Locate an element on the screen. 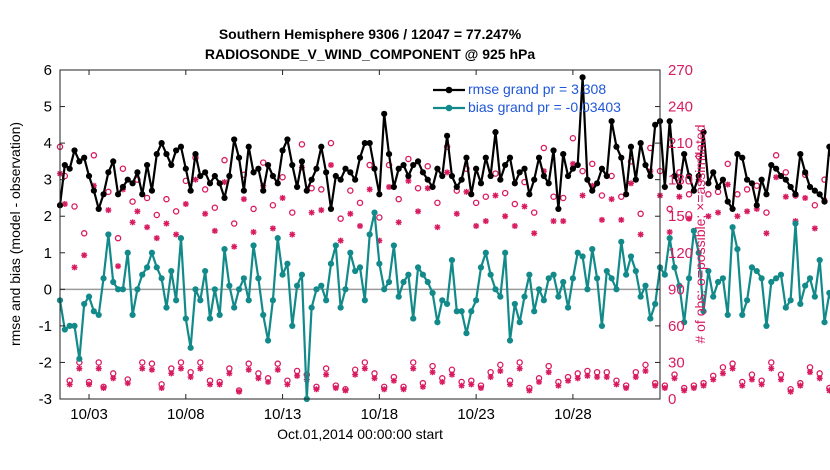 Image resolution: width=830 pixels, height=470 pixels. x-axis-label: Oct.01,2014 00:00:00 start is located at coordinates (360, 434).